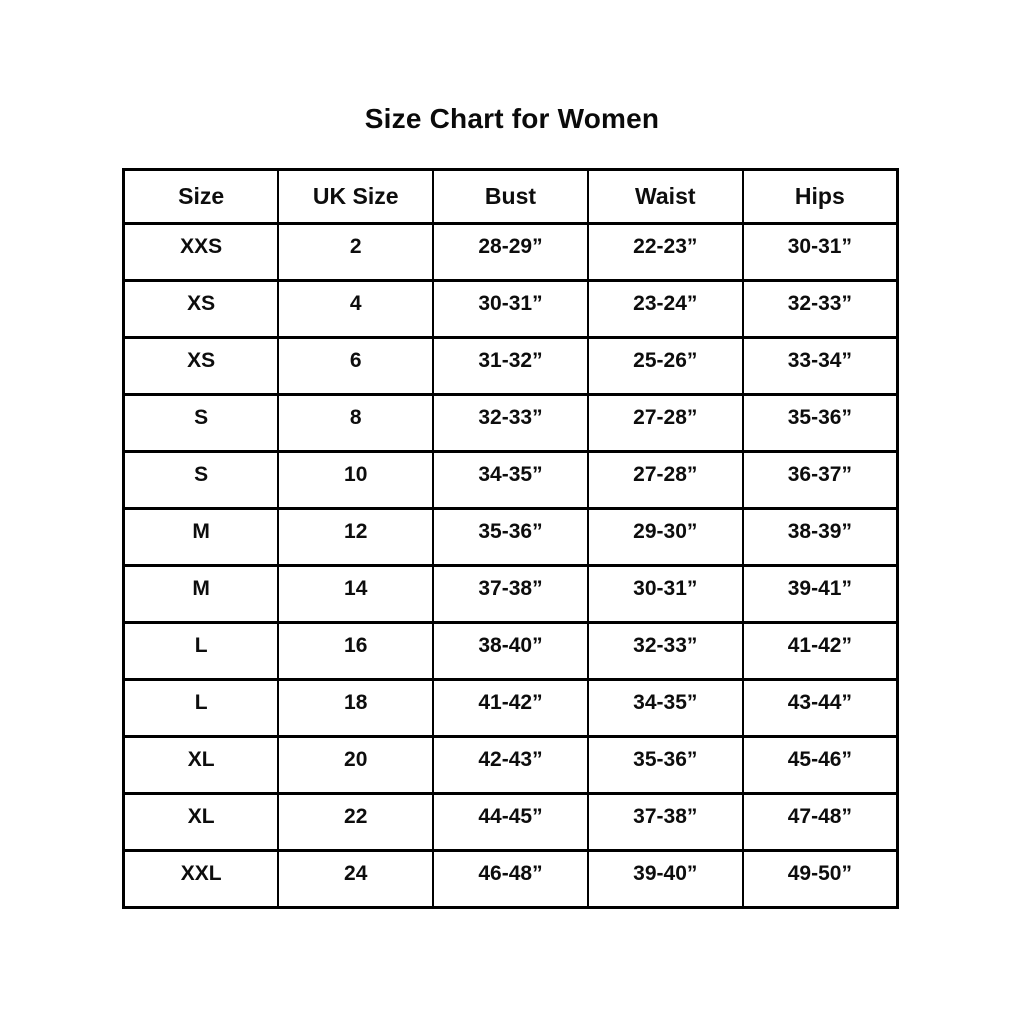  I want to click on table-row: XL 20 42-43” 35-36” 45-46”, so click(510, 765).